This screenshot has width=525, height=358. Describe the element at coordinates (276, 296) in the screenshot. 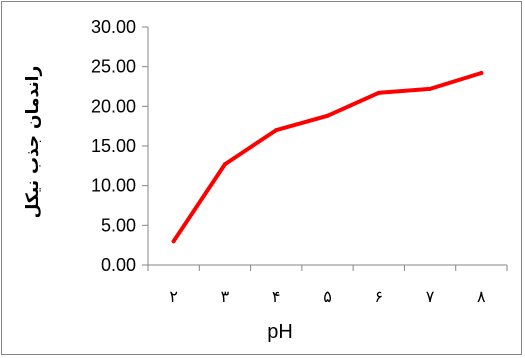

I see `x-tick-label: ۴` at that location.